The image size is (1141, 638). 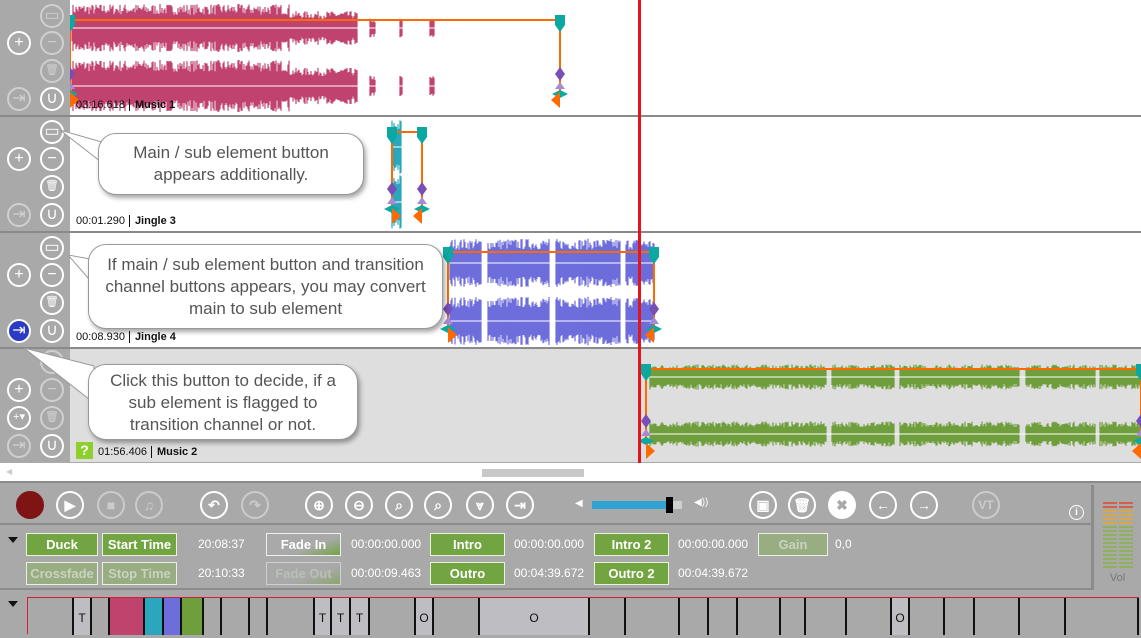 What do you see at coordinates (793, 544) in the screenshot?
I see `gain-button: Gain` at bounding box center [793, 544].